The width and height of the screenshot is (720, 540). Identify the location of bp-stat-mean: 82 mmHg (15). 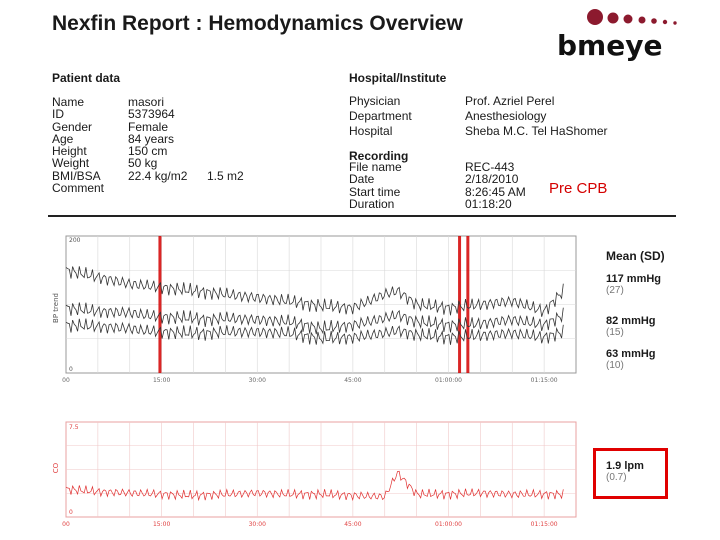
(631, 326).